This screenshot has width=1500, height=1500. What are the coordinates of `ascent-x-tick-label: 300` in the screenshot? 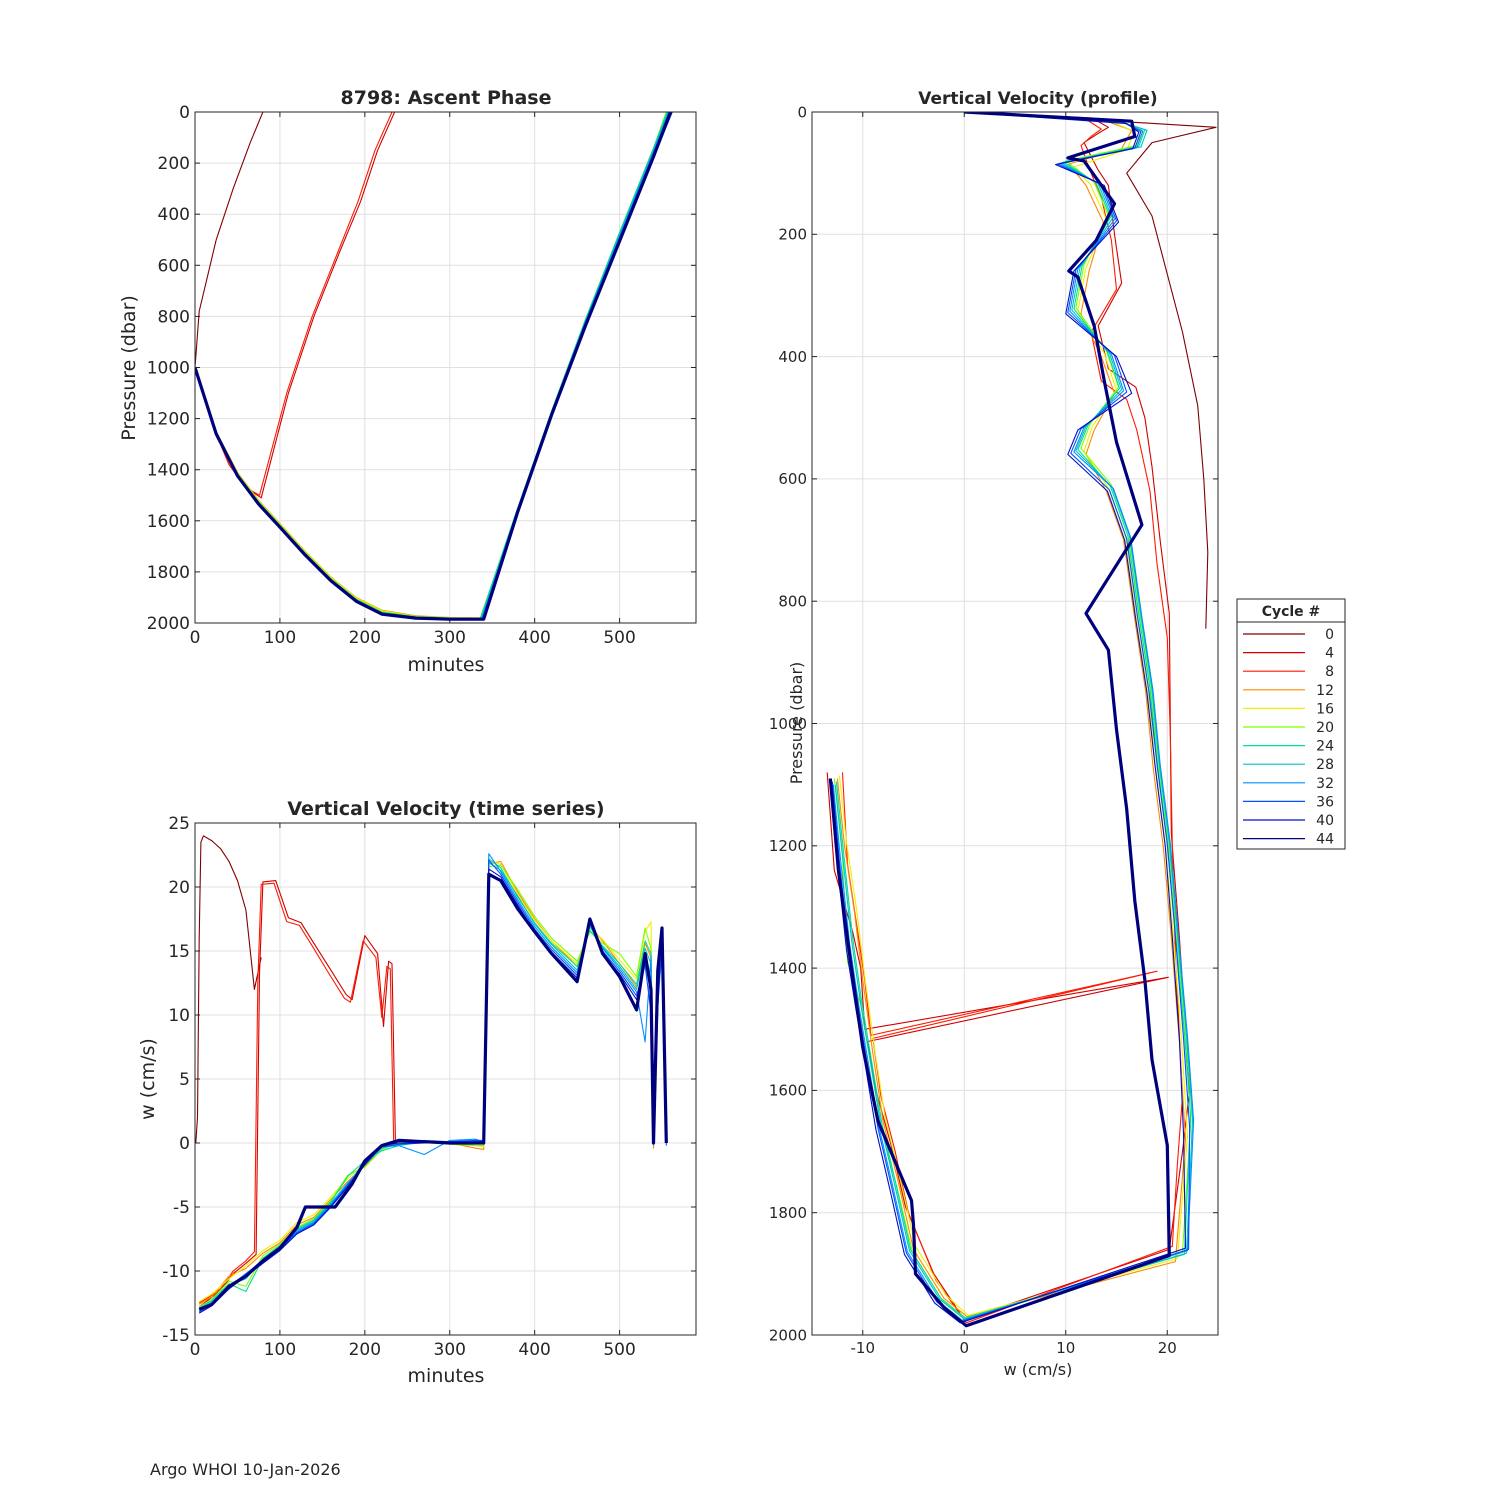 It's located at (450, 638).